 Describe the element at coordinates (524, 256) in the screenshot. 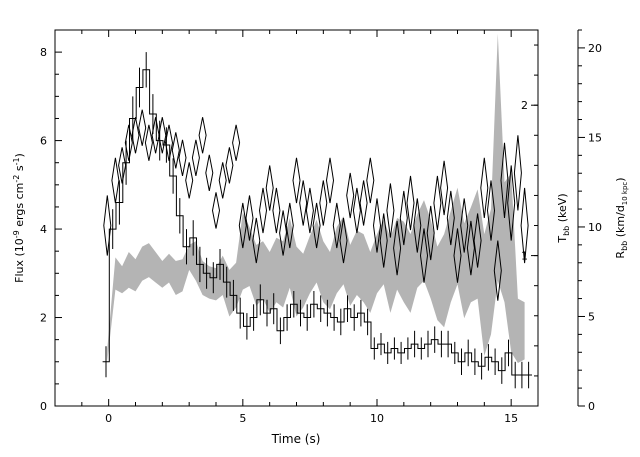

I see `temperature-tick-label: 1` at that location.